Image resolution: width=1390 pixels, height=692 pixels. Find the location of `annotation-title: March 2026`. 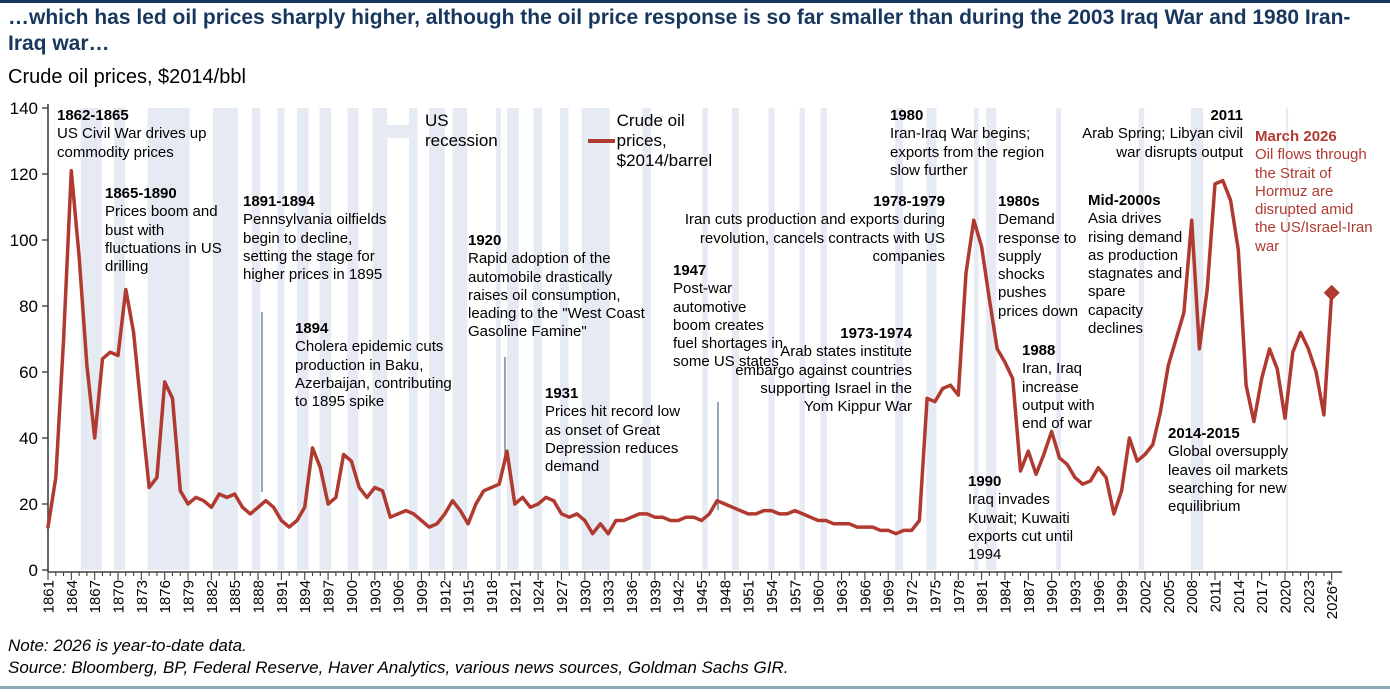

annotation-title: March 2026 is located at coordinates (1296, 136).